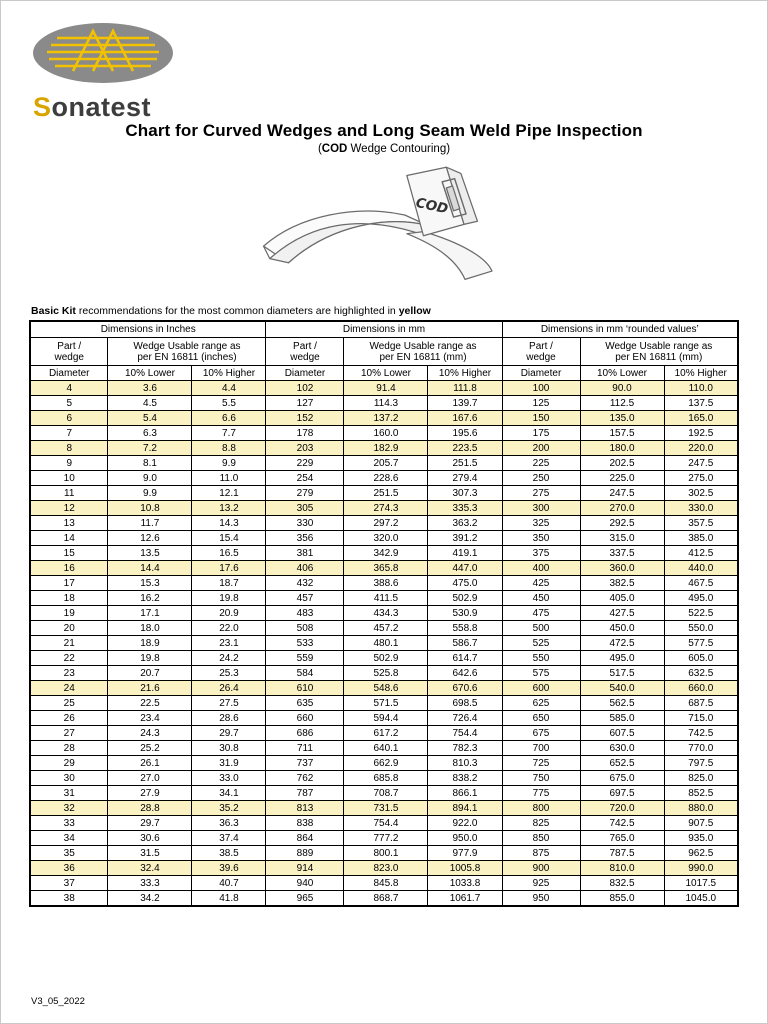 The image size is (768, 1024). I want to click on higher-cell: 247.5, so click(701, 463).